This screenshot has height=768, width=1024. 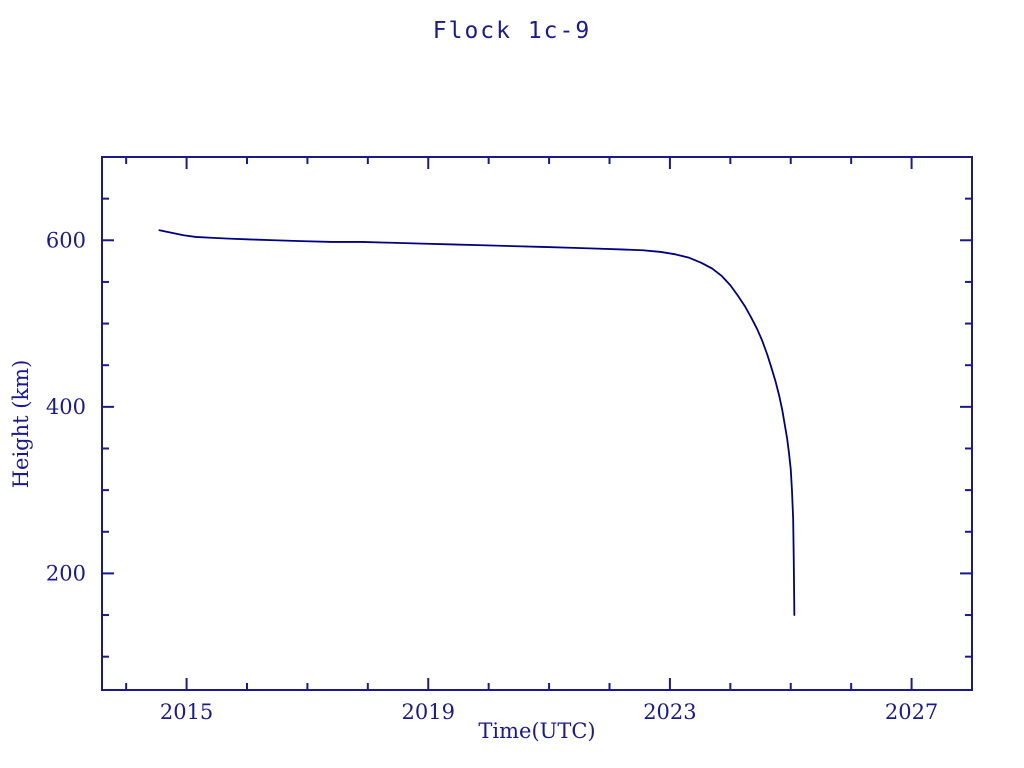 I want to click on y-tick-label: 400, so click(x=66, y=407).